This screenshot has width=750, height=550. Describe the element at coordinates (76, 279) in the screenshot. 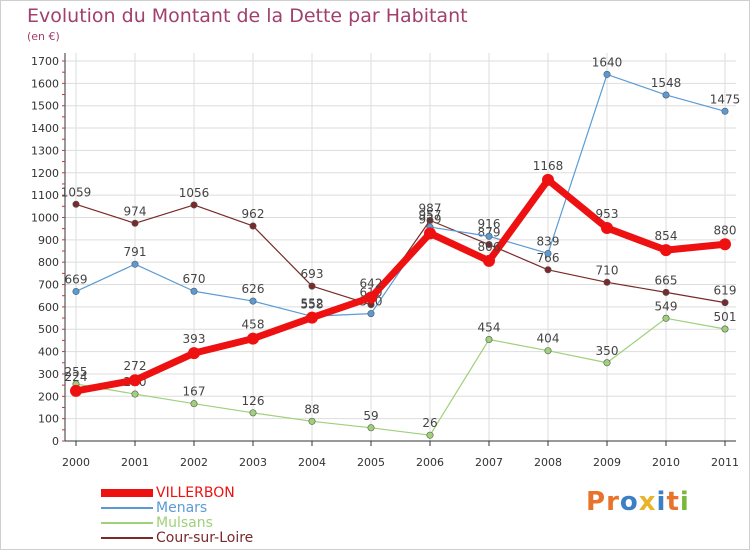

I see `data-label: 669` at that location.